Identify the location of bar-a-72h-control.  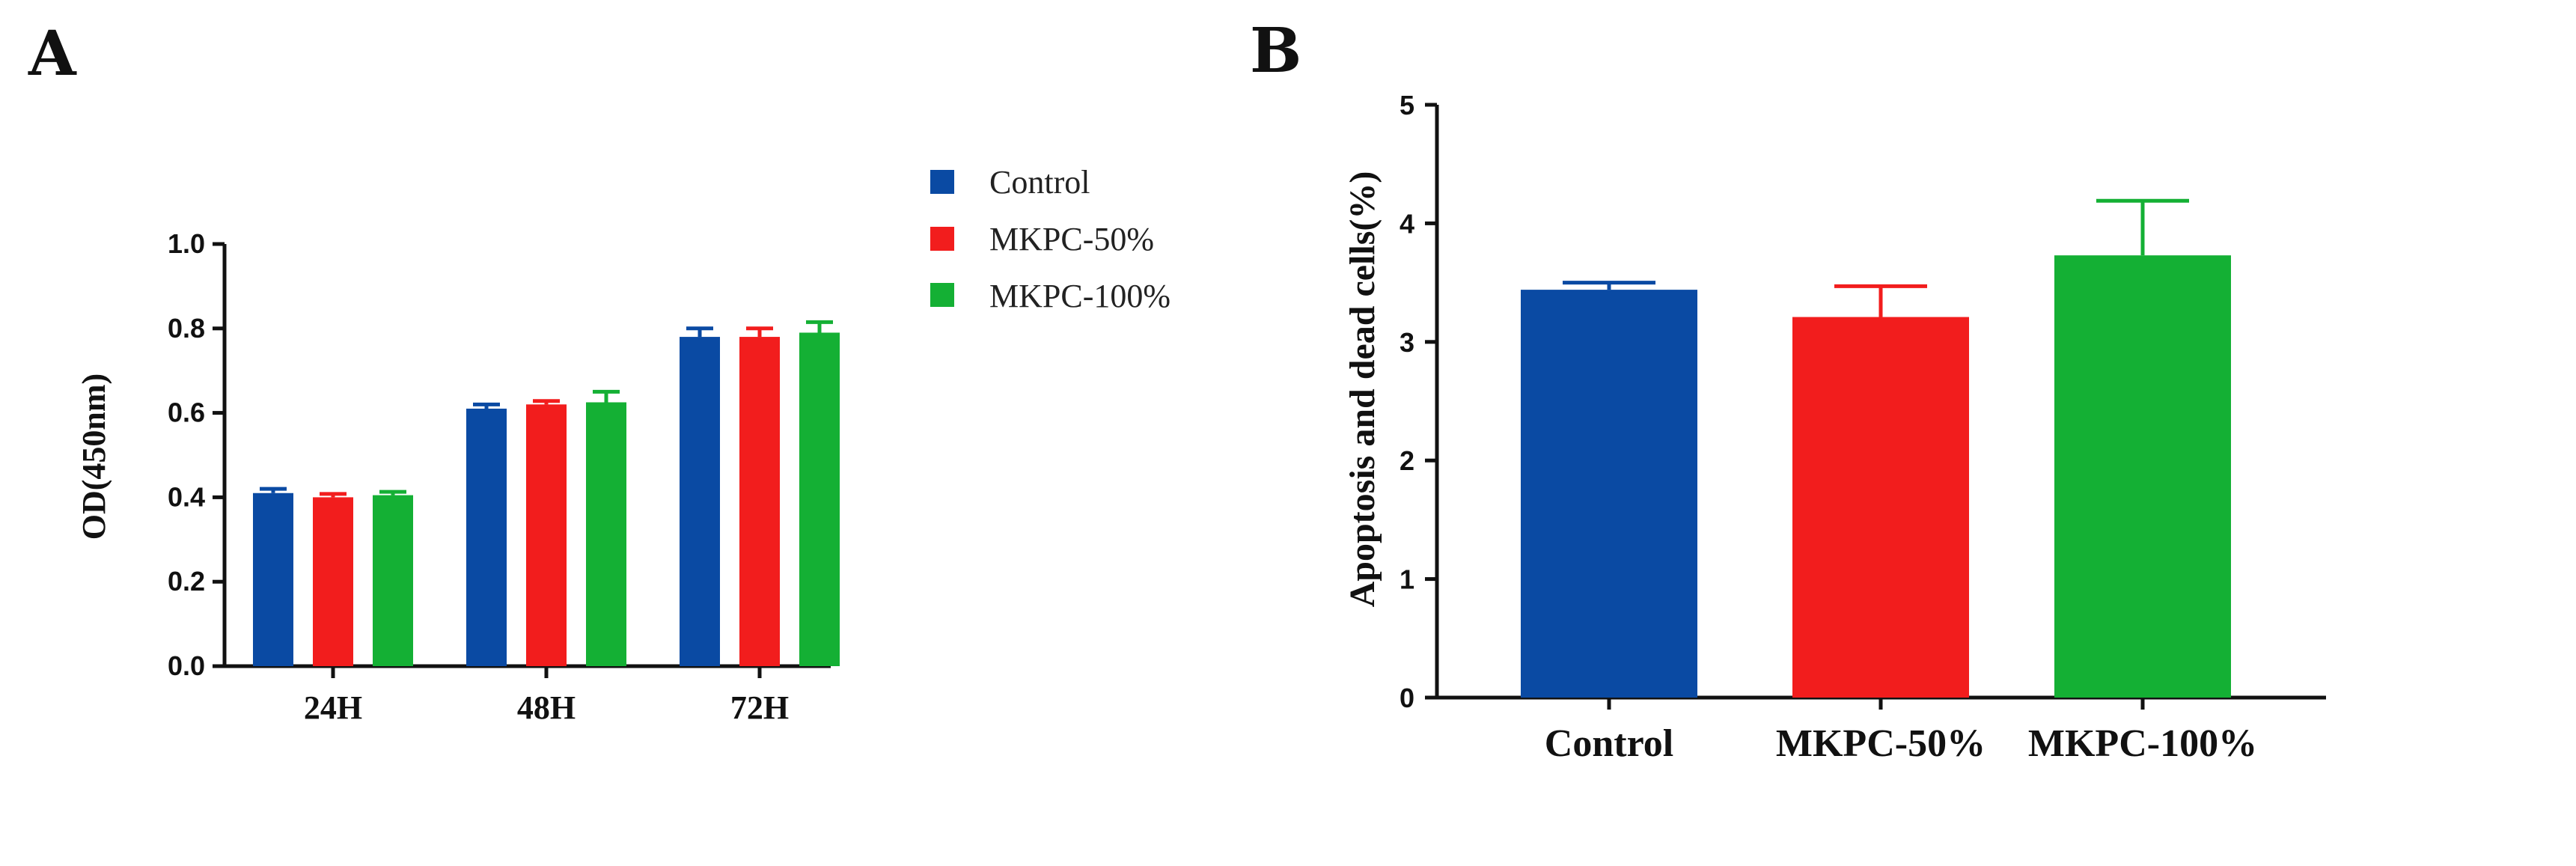
(700, 502).